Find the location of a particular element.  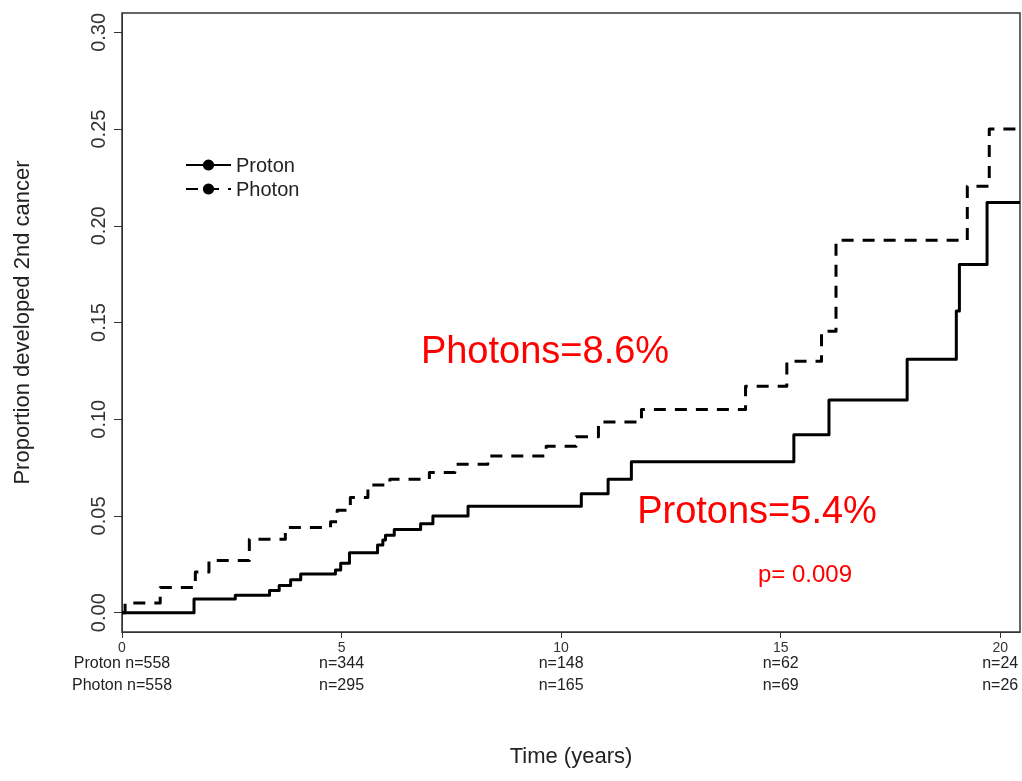

text: n=24 is located at coordinates (1000, 662).